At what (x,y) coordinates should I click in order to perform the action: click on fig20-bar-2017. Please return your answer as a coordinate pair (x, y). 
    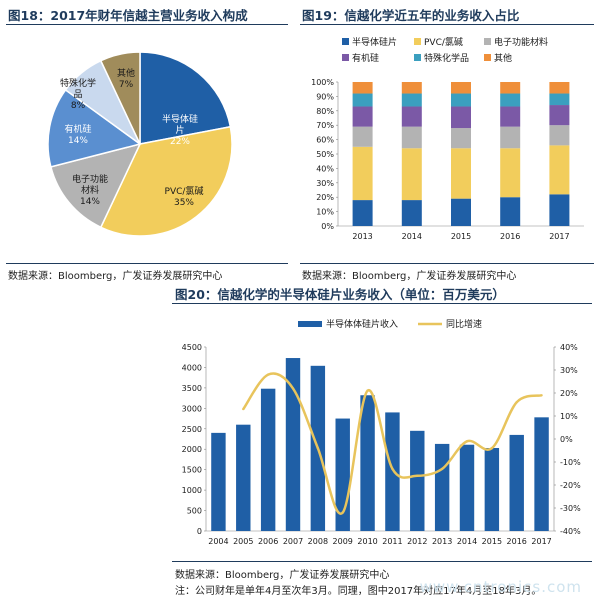
    Looking at the image, I should click on (541, 474).